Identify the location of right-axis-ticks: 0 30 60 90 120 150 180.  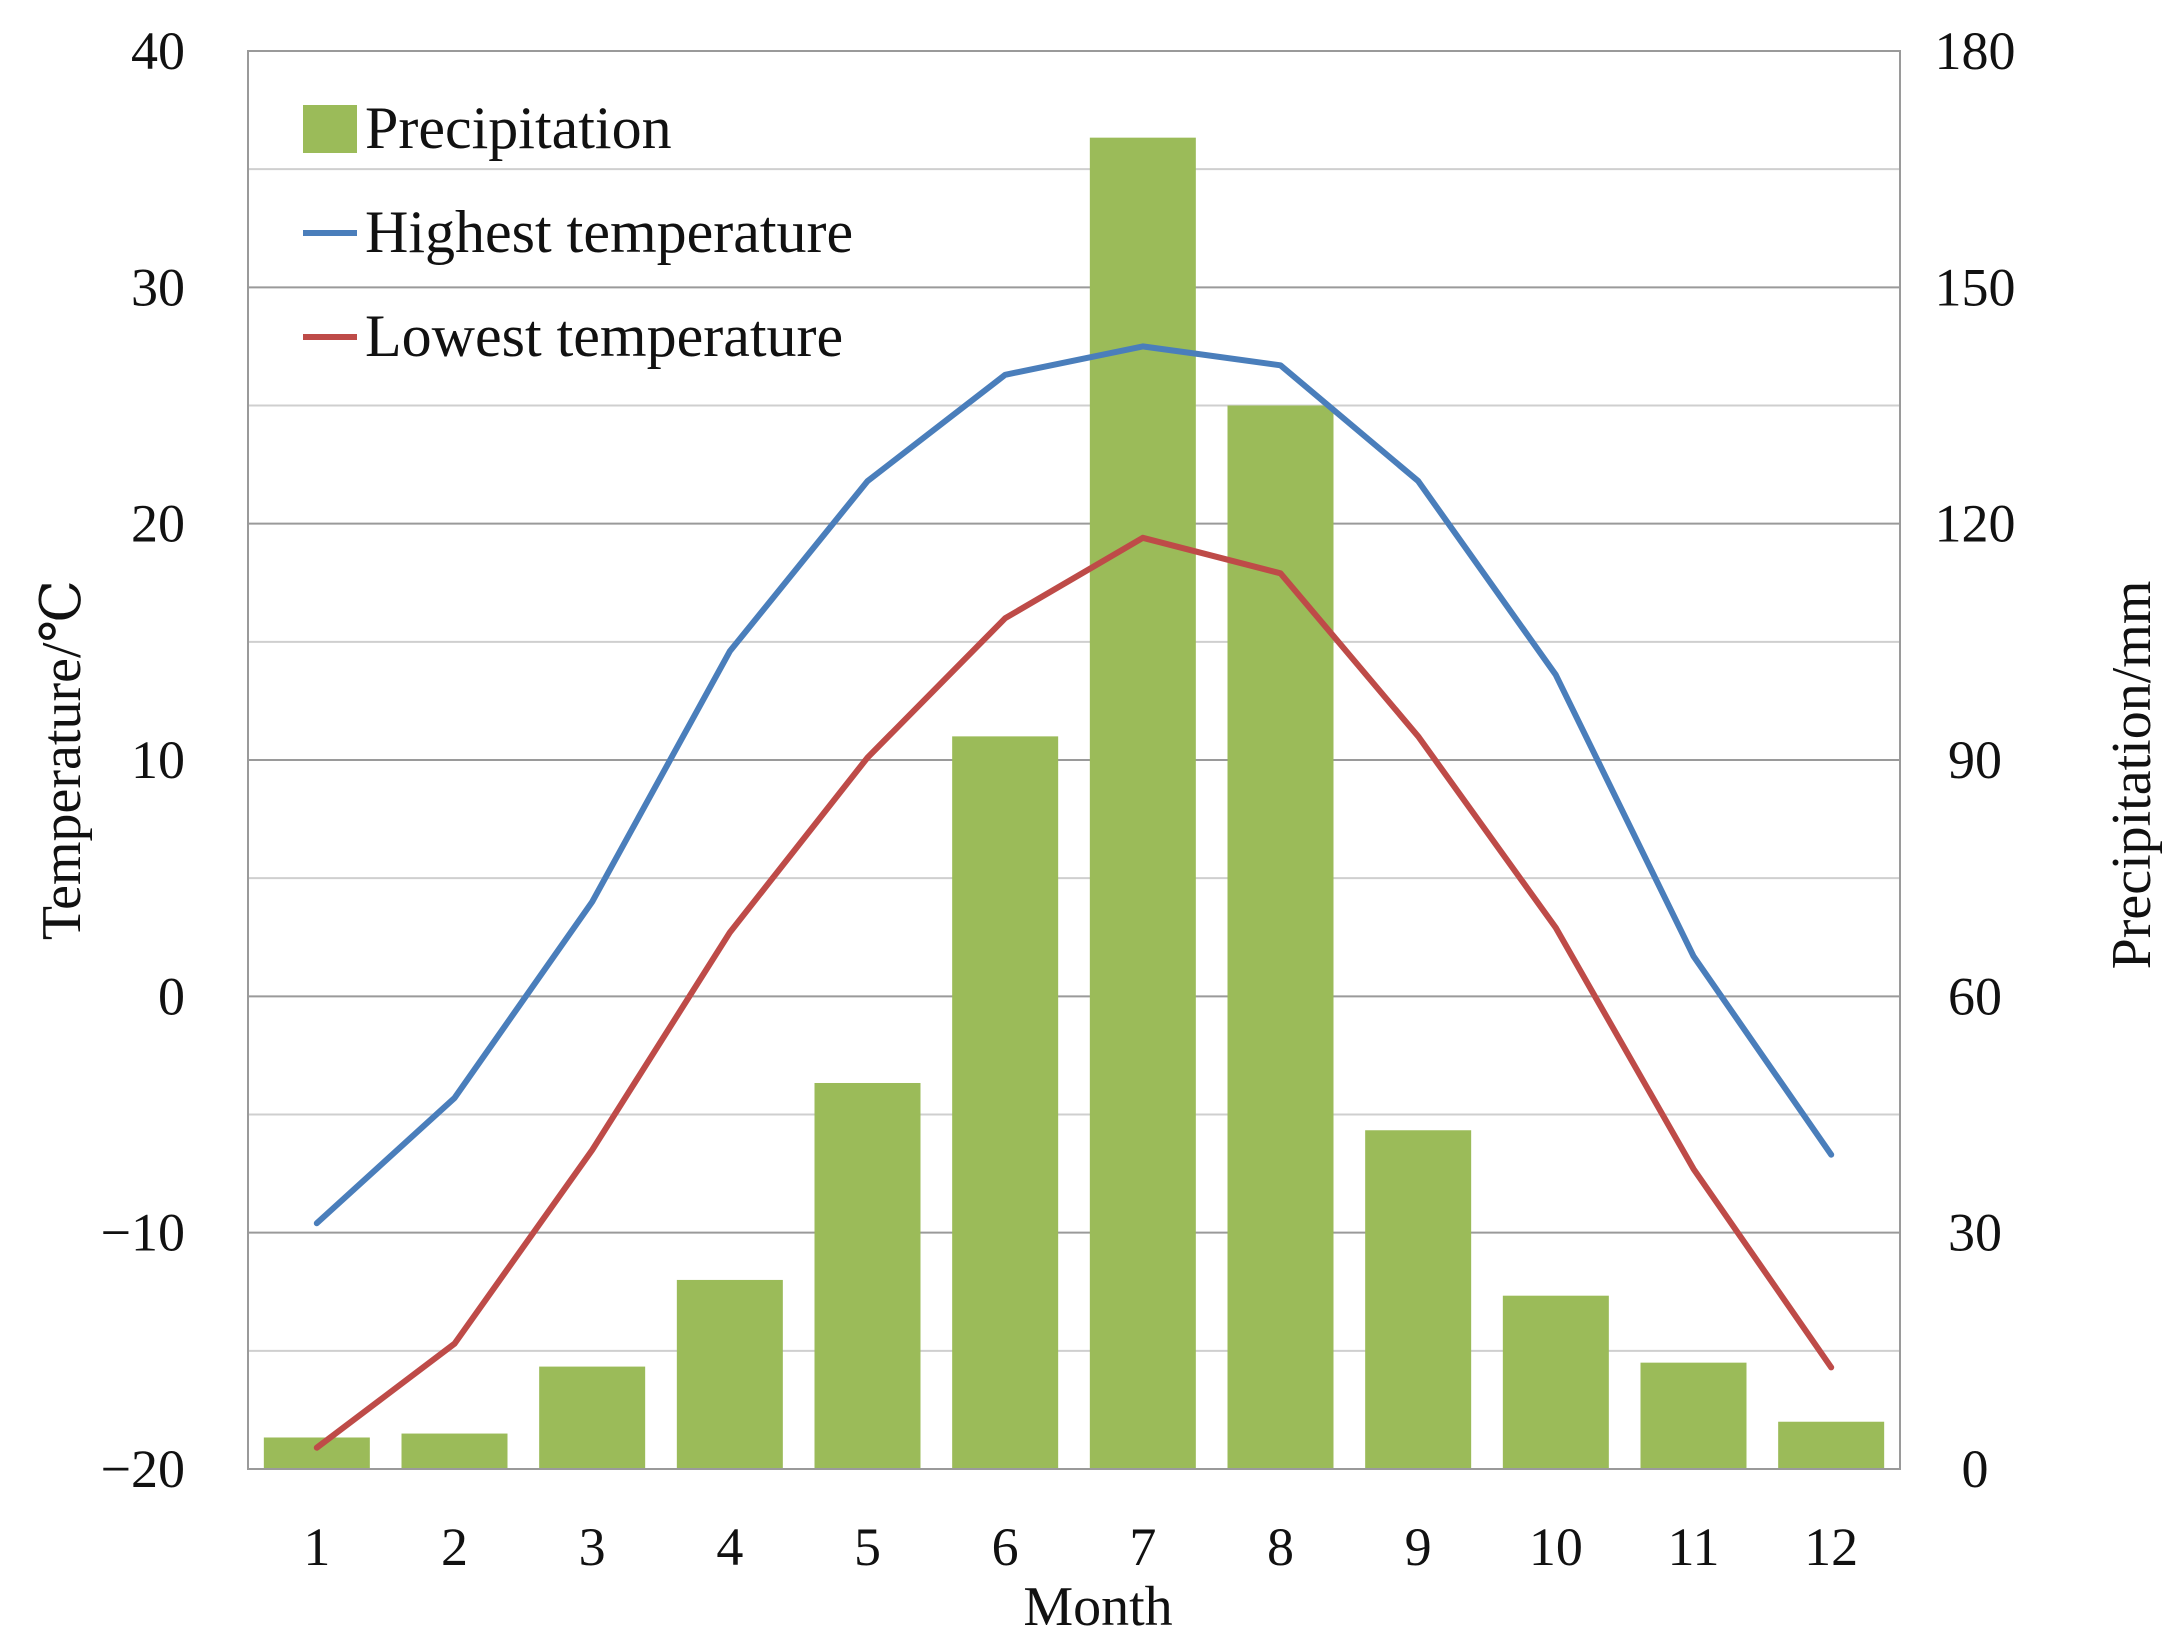
(1975, 760).